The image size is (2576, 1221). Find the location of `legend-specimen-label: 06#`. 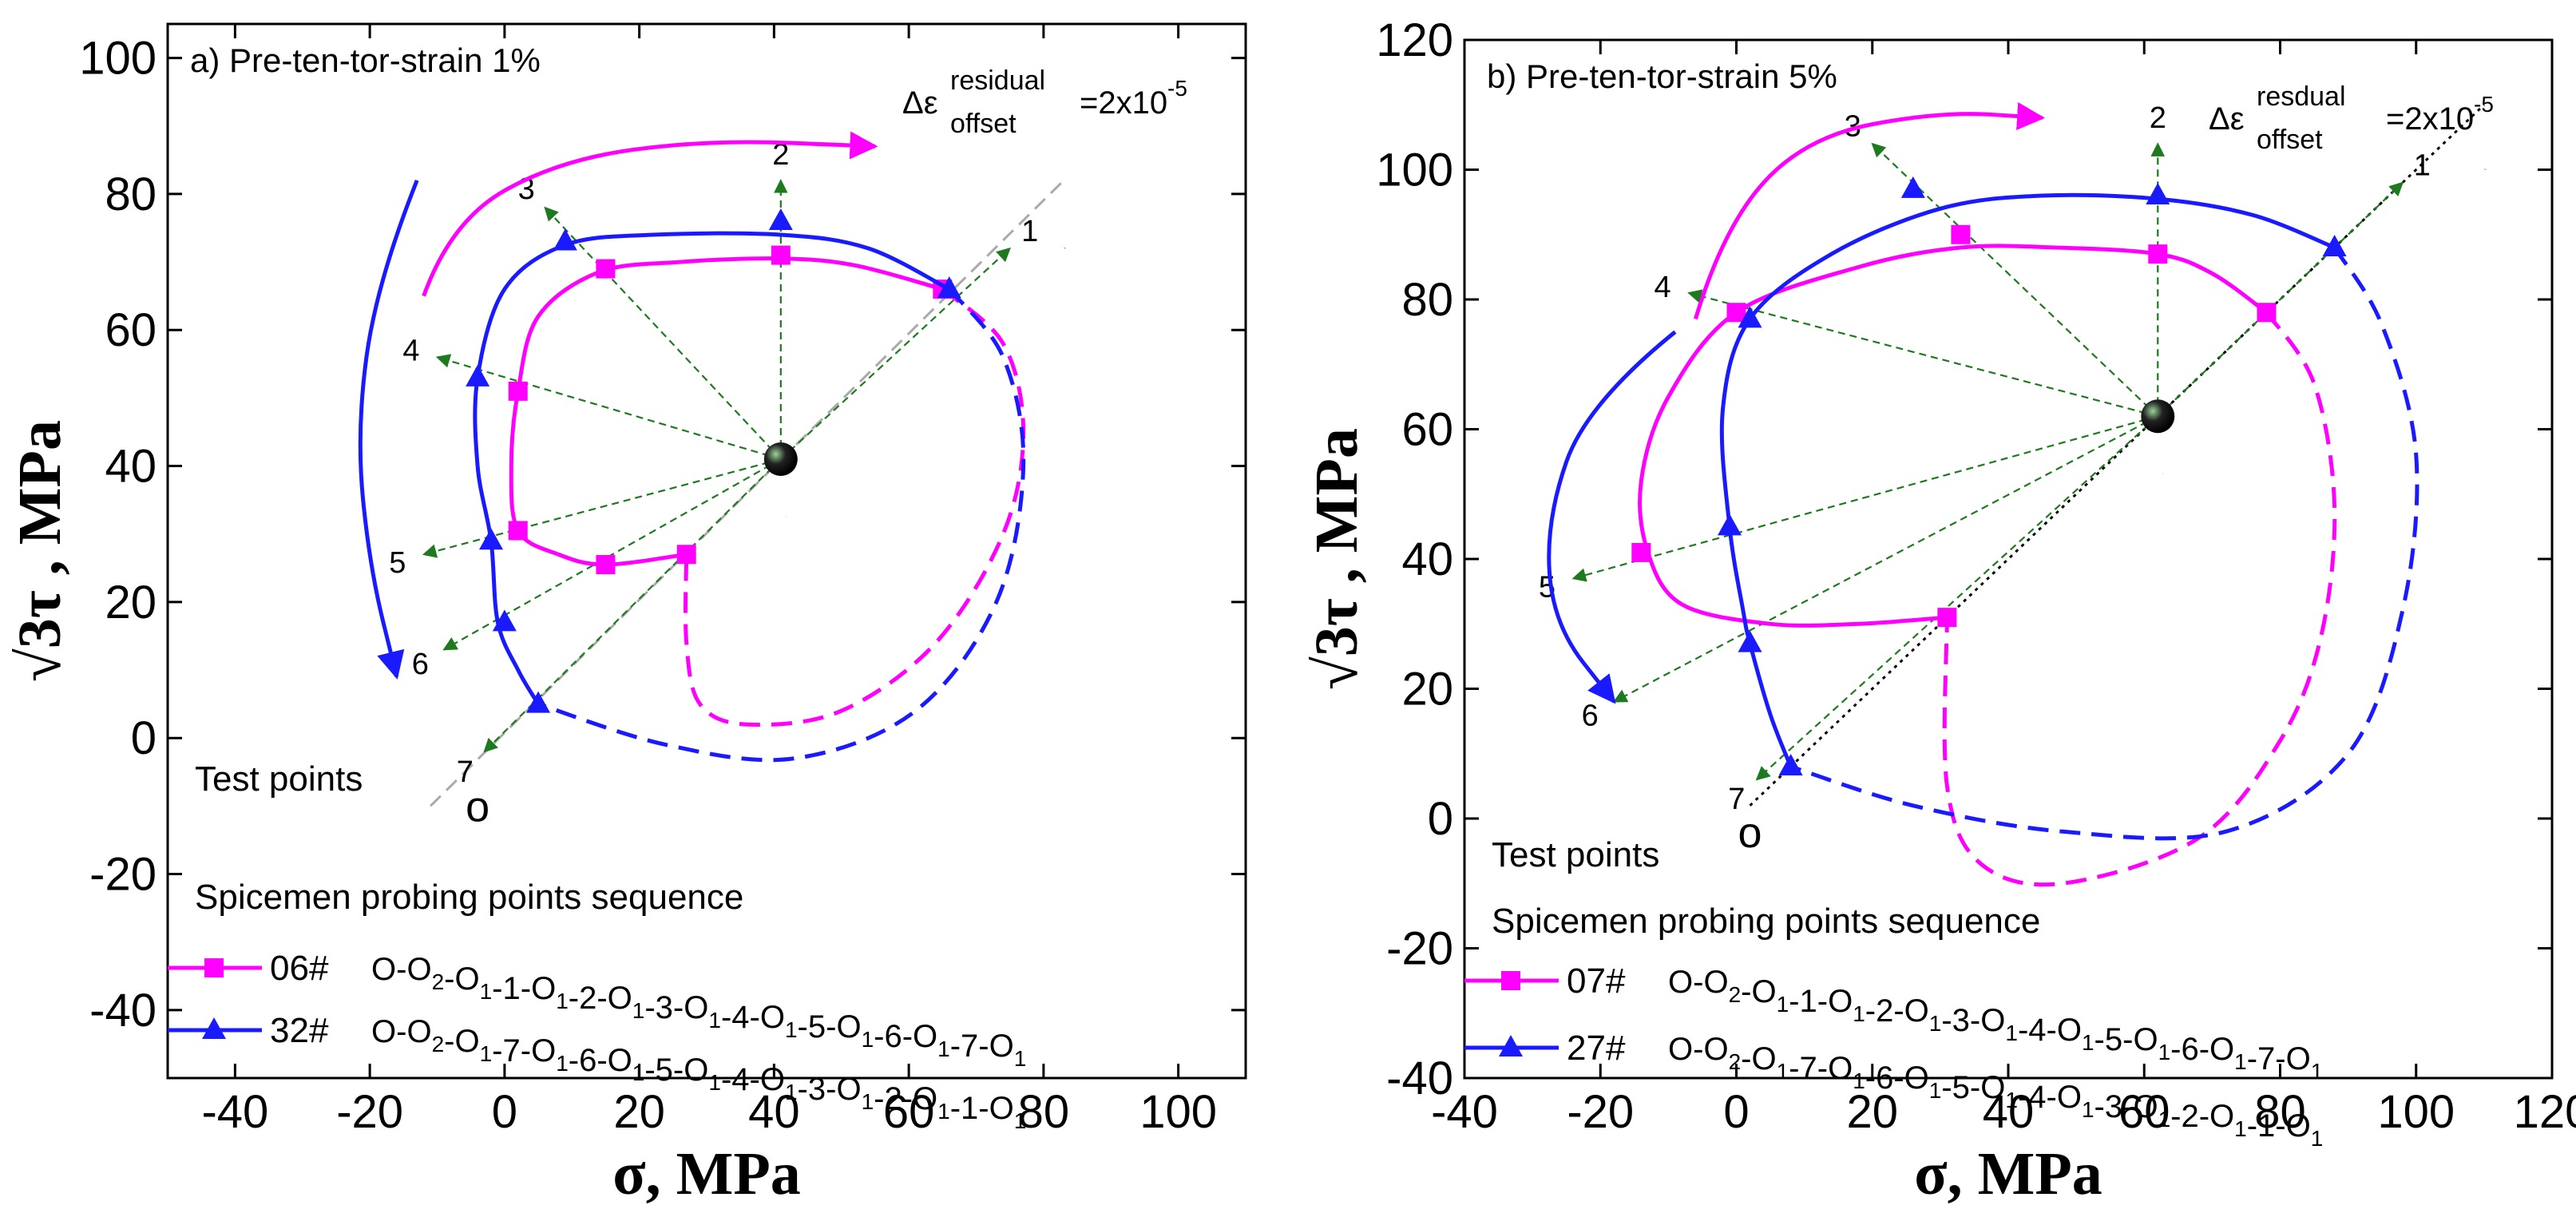

legend-specimen-label: 06# is located at coordinates (299, 969).